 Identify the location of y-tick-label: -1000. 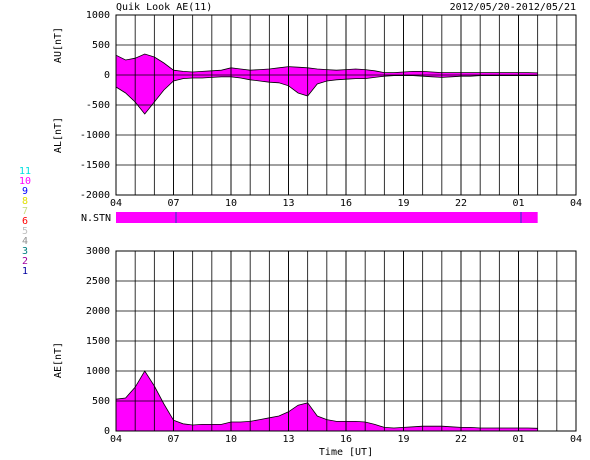
(95, 135).